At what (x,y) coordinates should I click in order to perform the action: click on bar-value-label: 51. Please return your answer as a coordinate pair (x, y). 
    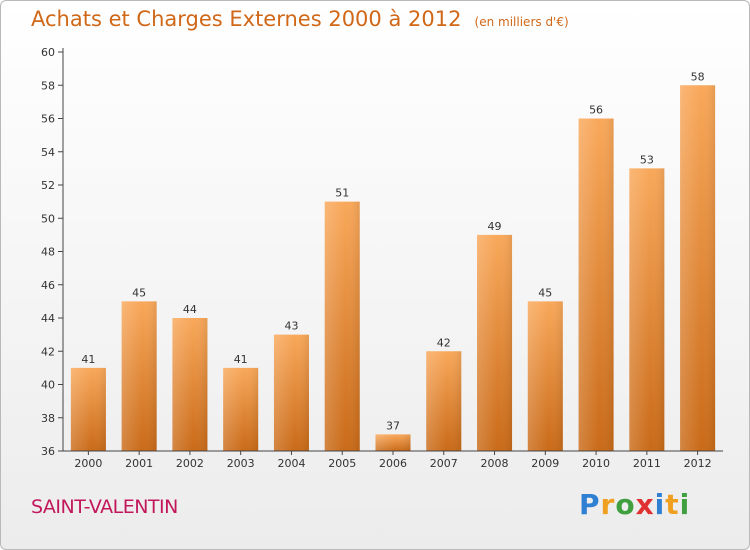
    Looking at the image, I should click on (342, 193).